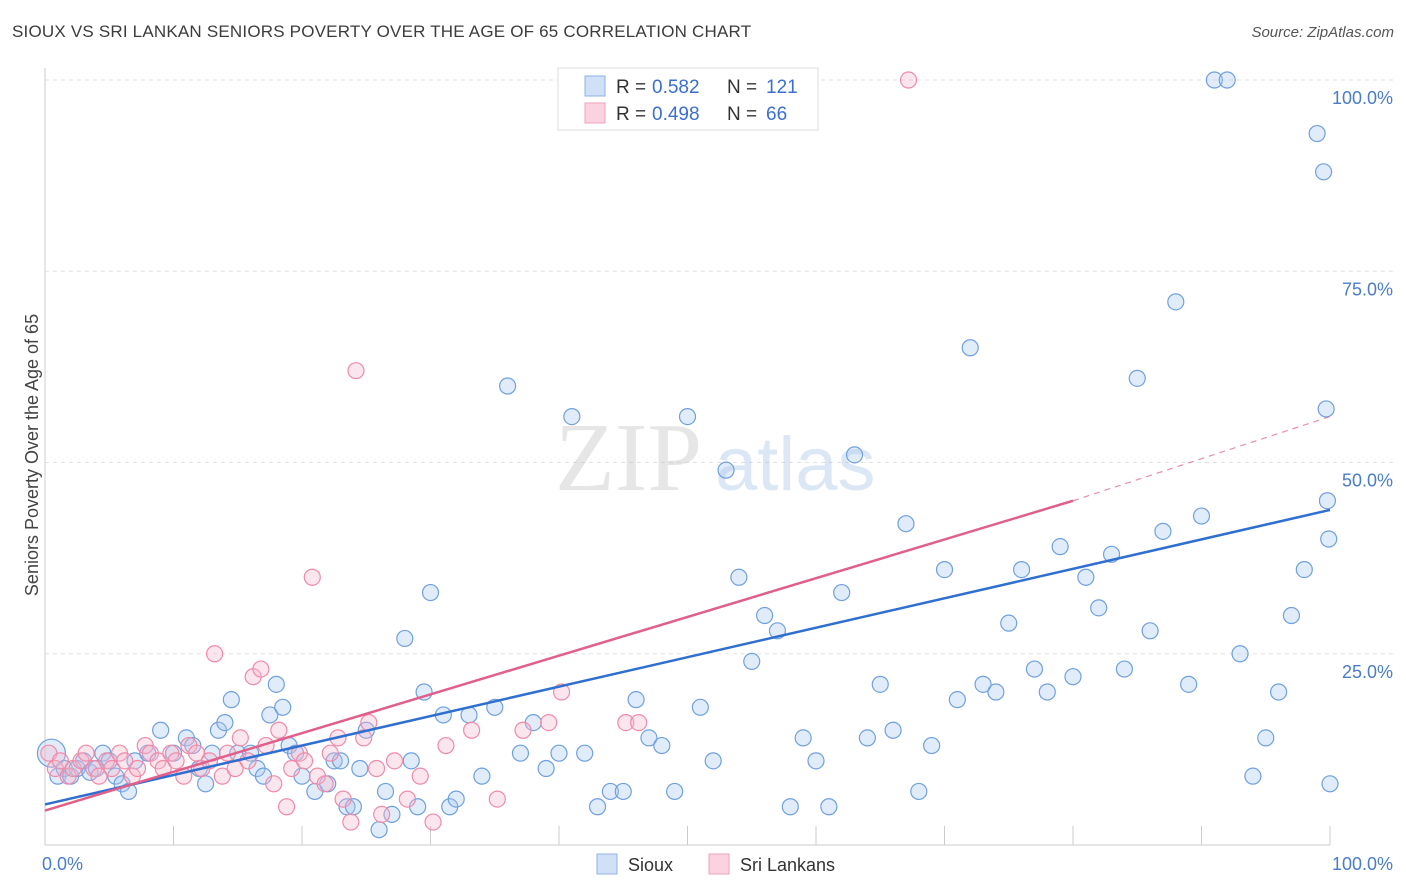  Describe the element at coordinates (715, 864) in the screenshot. I see `bottom-legend: Sioux Sri Lankans` at that location.